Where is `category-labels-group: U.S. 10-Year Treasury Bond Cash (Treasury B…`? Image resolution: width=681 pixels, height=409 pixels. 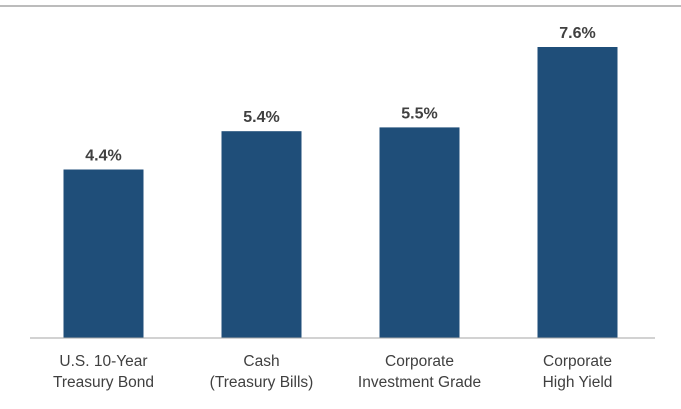
category-labels-group: U.S. 10-Year Treasury Bond Cash (Treasury B… is located at coordinates (332, 372).